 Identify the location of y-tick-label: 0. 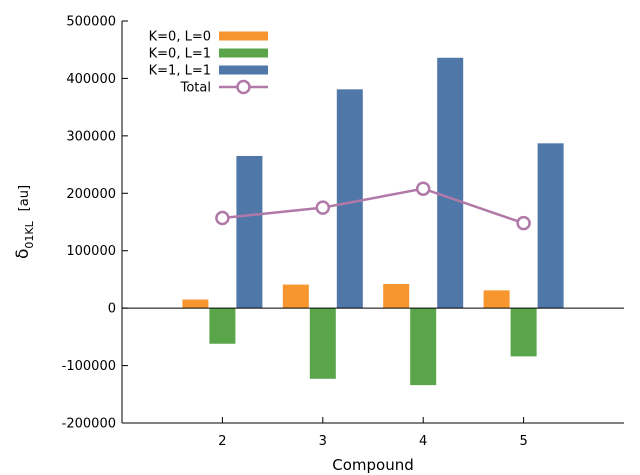
(112, 309).